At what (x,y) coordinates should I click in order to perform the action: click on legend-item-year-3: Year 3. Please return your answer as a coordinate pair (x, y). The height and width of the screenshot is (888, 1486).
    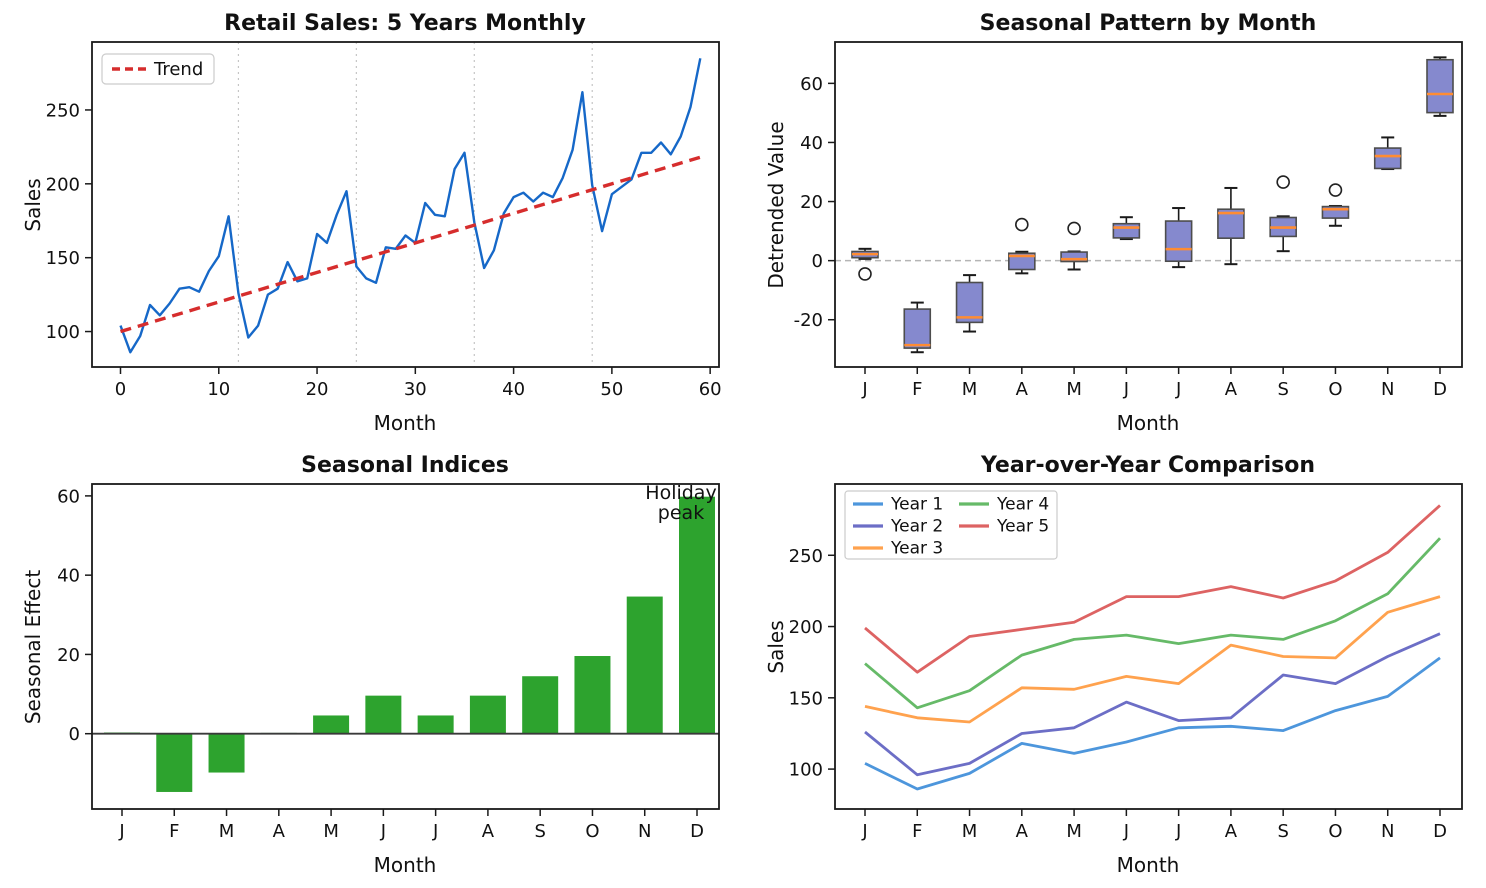
    Looking at the image, I should click on (916, 549).